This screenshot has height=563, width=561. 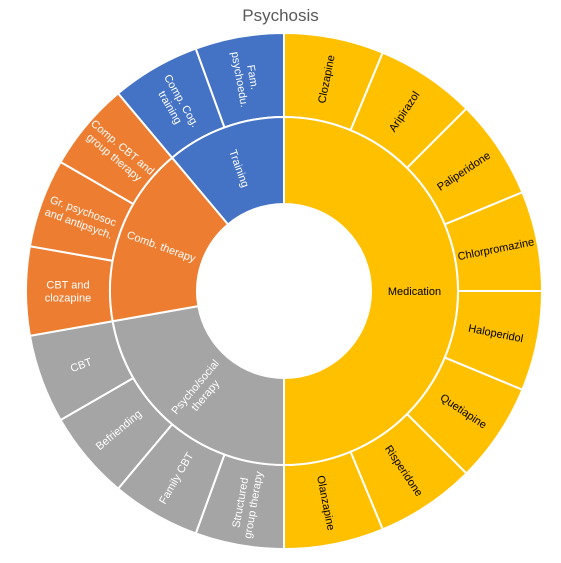 I want to click on segment-cbt-and-clozapine-label: CBT and clozapine, so click(x=68, y=291).